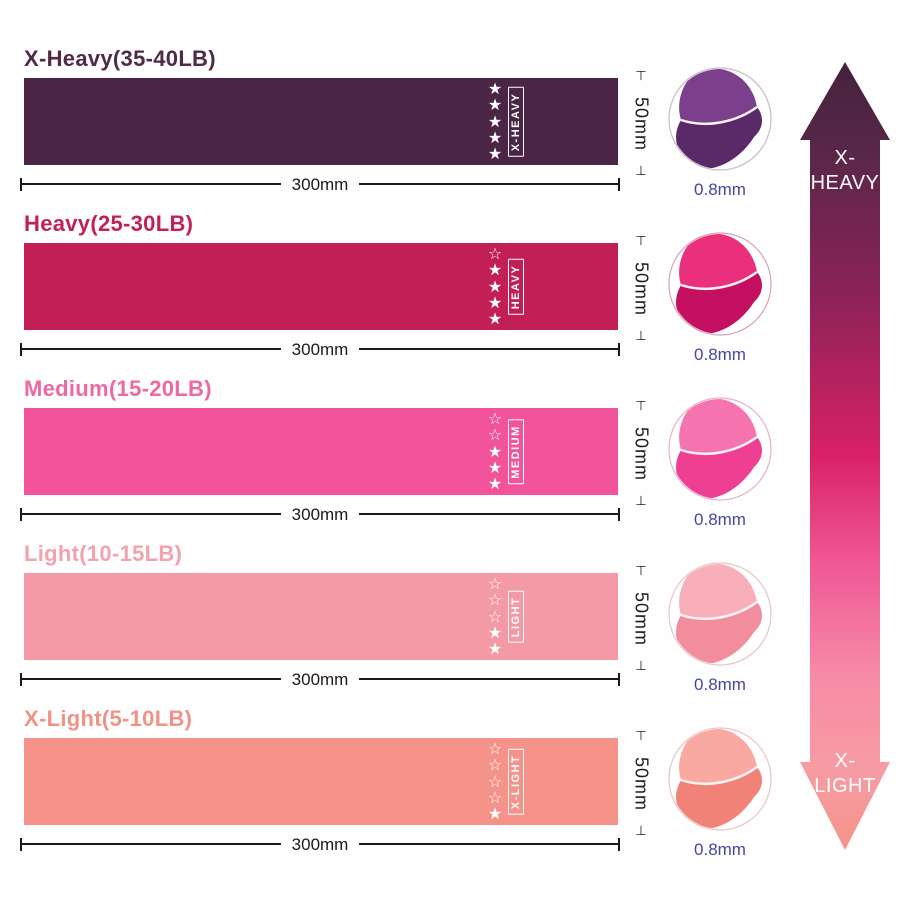 The image size is (900, 900). What do you see at coordinates (495, 451) in the screenshot?
I see `star-rating: ☆ ☆ ★ ★ ★` at bounding box center [495, 451].